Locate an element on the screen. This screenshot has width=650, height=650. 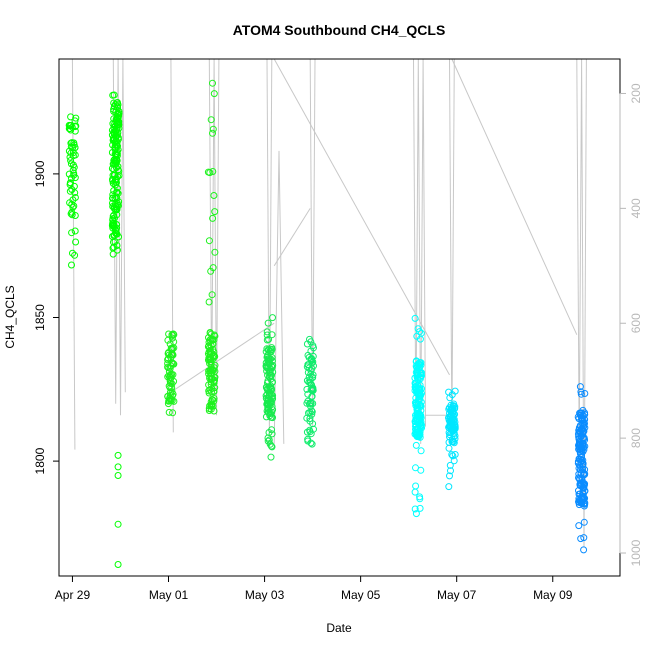
x-tick-label: May 07 is located at coordinates (457, 595).